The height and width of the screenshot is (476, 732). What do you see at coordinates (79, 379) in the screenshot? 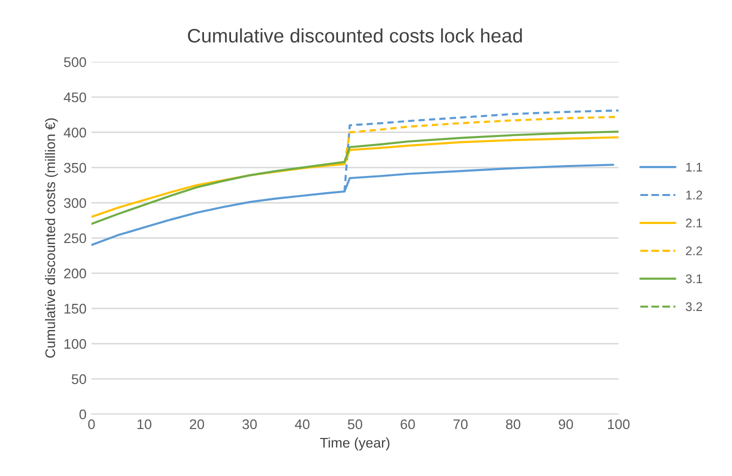
I see `y-tick-label: 50` at bounding box center [79, 379].